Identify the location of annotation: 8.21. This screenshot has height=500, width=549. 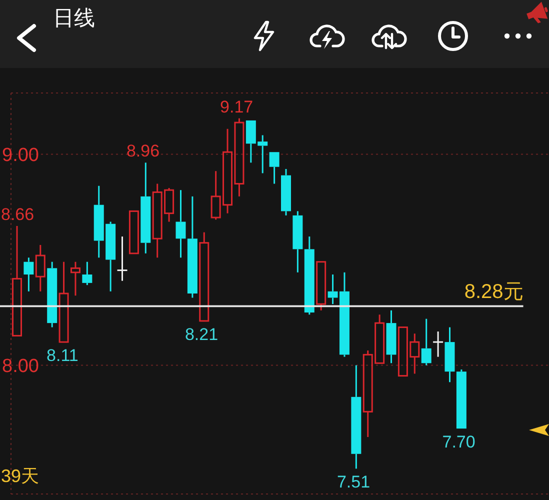
(201, 334).